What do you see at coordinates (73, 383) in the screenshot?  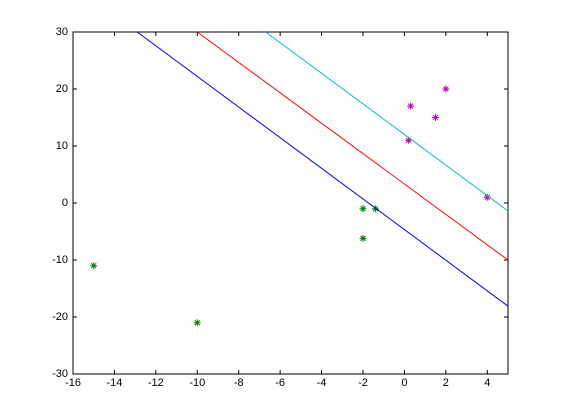 I see `x-tick-label: -16` at bounding box center [73, 383].